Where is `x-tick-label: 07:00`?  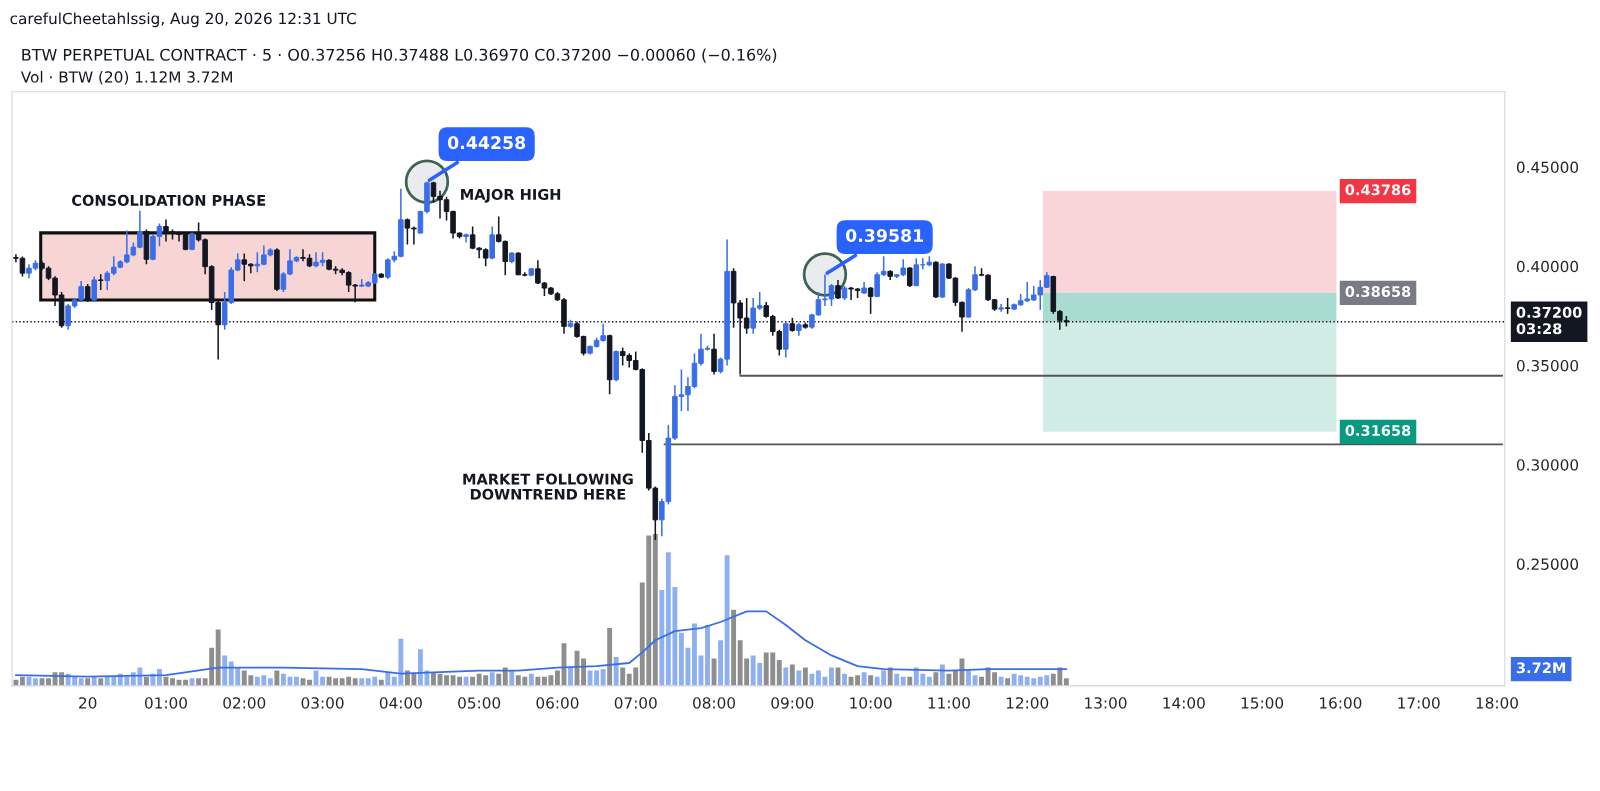 x-tick-label: 07:00 is located at coordinates (635, 703).